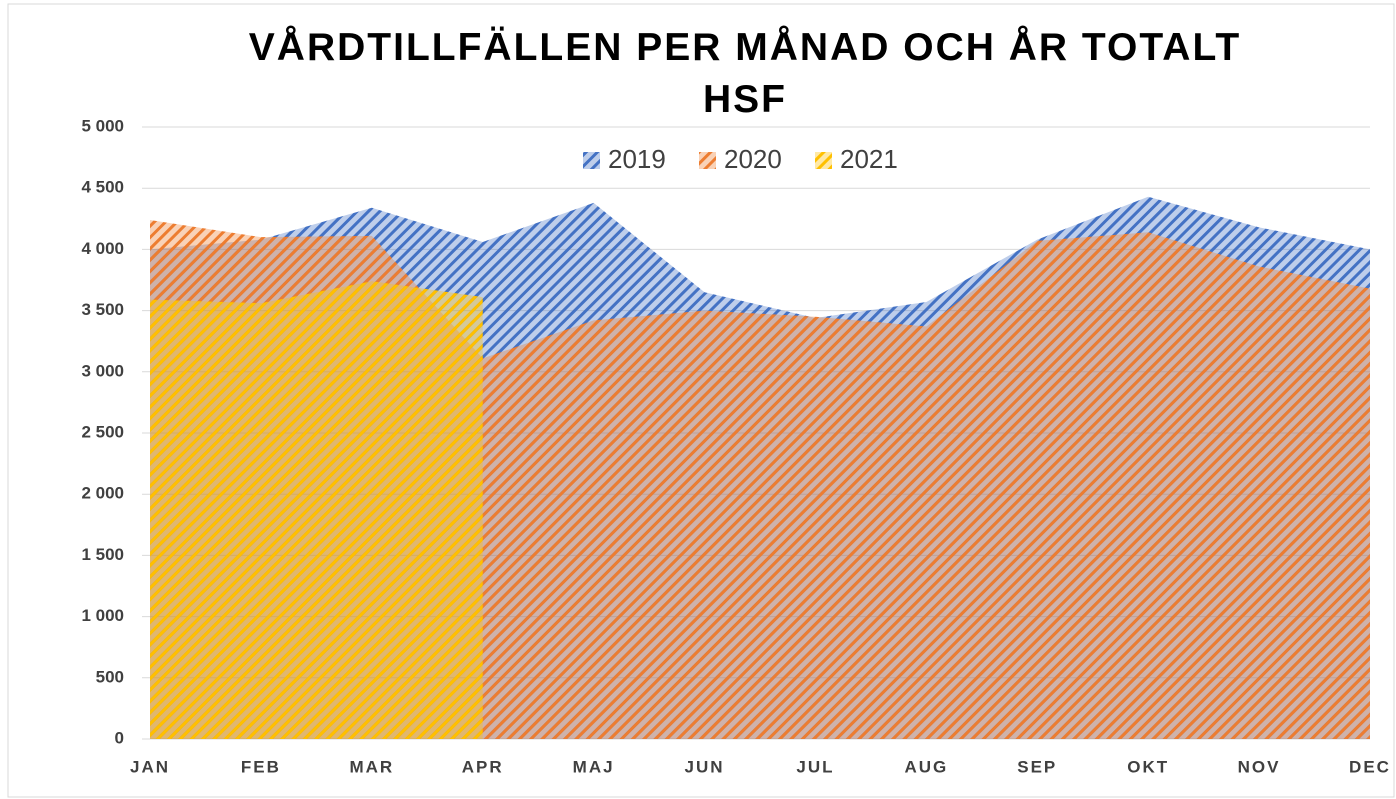  What do you see at coordinates (102, 493) in the screenshot?
I see `y-tick-label: 2 000` at bounding box center [102, 493].